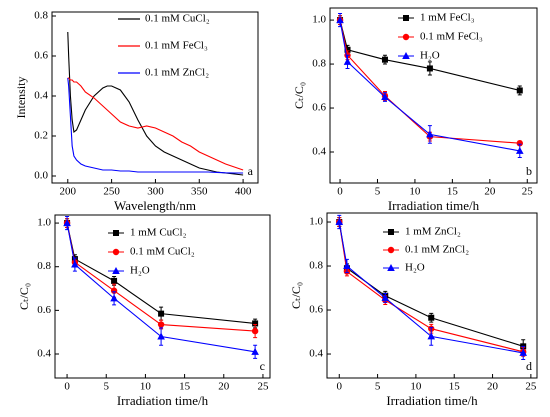 Image resolution: width=550 pixels, height=417 pixels. Describe the element at coordinates (41, 136) in the screenshot. I see `y-tick-label: 0.2` at that location.